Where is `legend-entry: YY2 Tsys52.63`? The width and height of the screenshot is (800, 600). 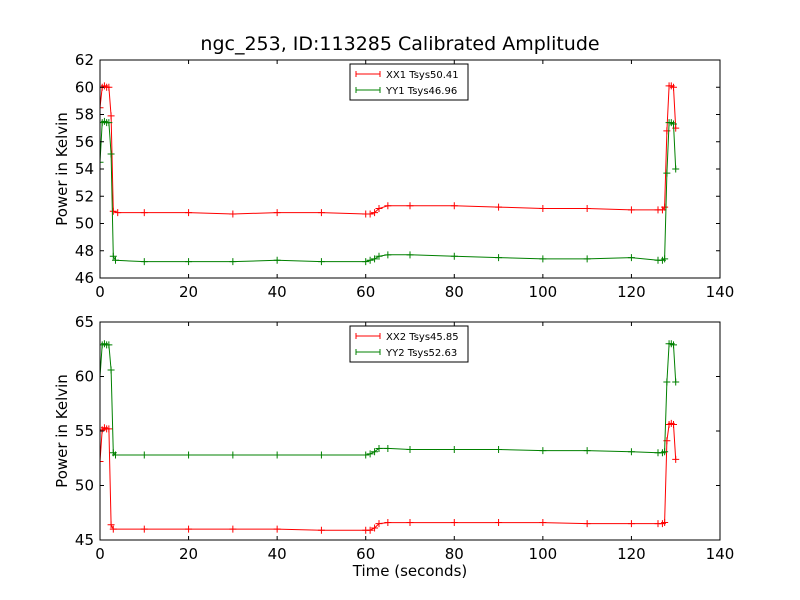
legend-entry: YY2 Tsys52.63 is located at coordinates (406, 353).